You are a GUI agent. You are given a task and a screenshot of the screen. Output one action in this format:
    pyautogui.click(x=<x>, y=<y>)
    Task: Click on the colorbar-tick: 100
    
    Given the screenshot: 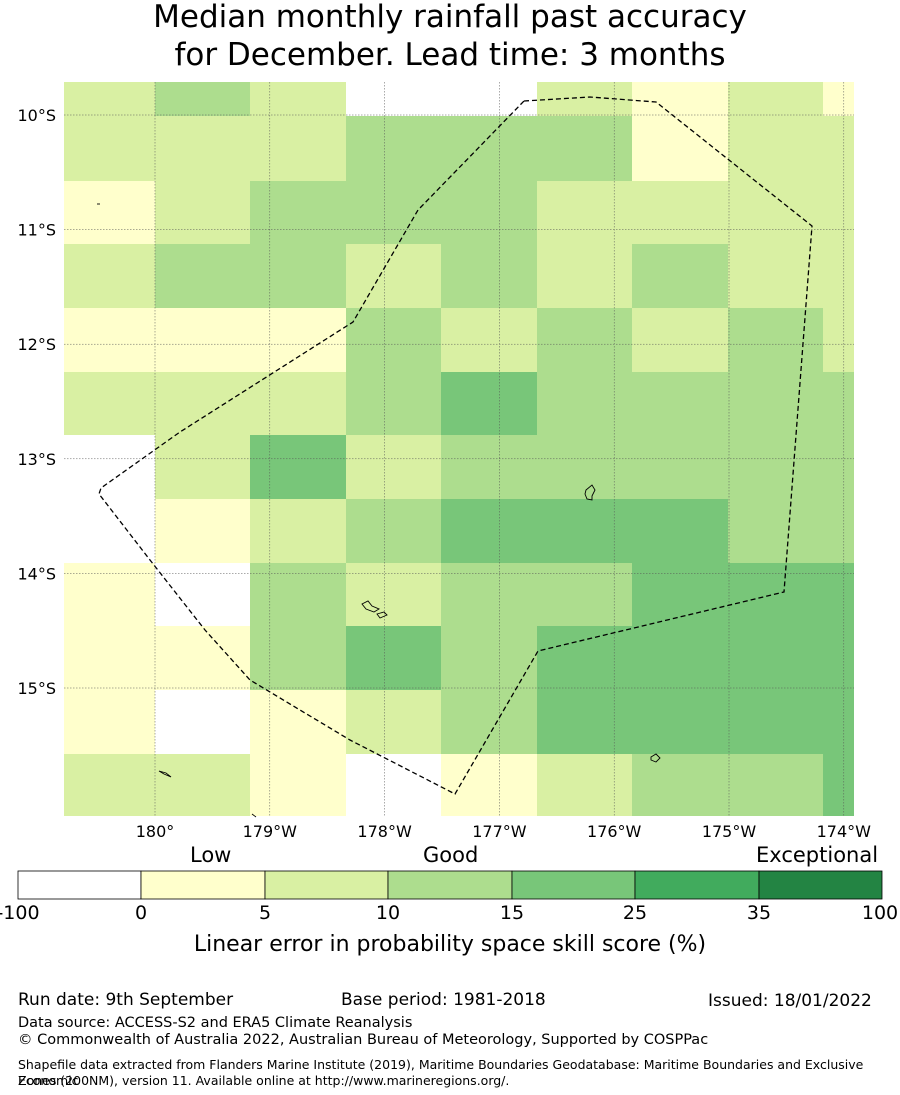 What is the action you would take?
    pyautogui.click(x=880, y=913)
    